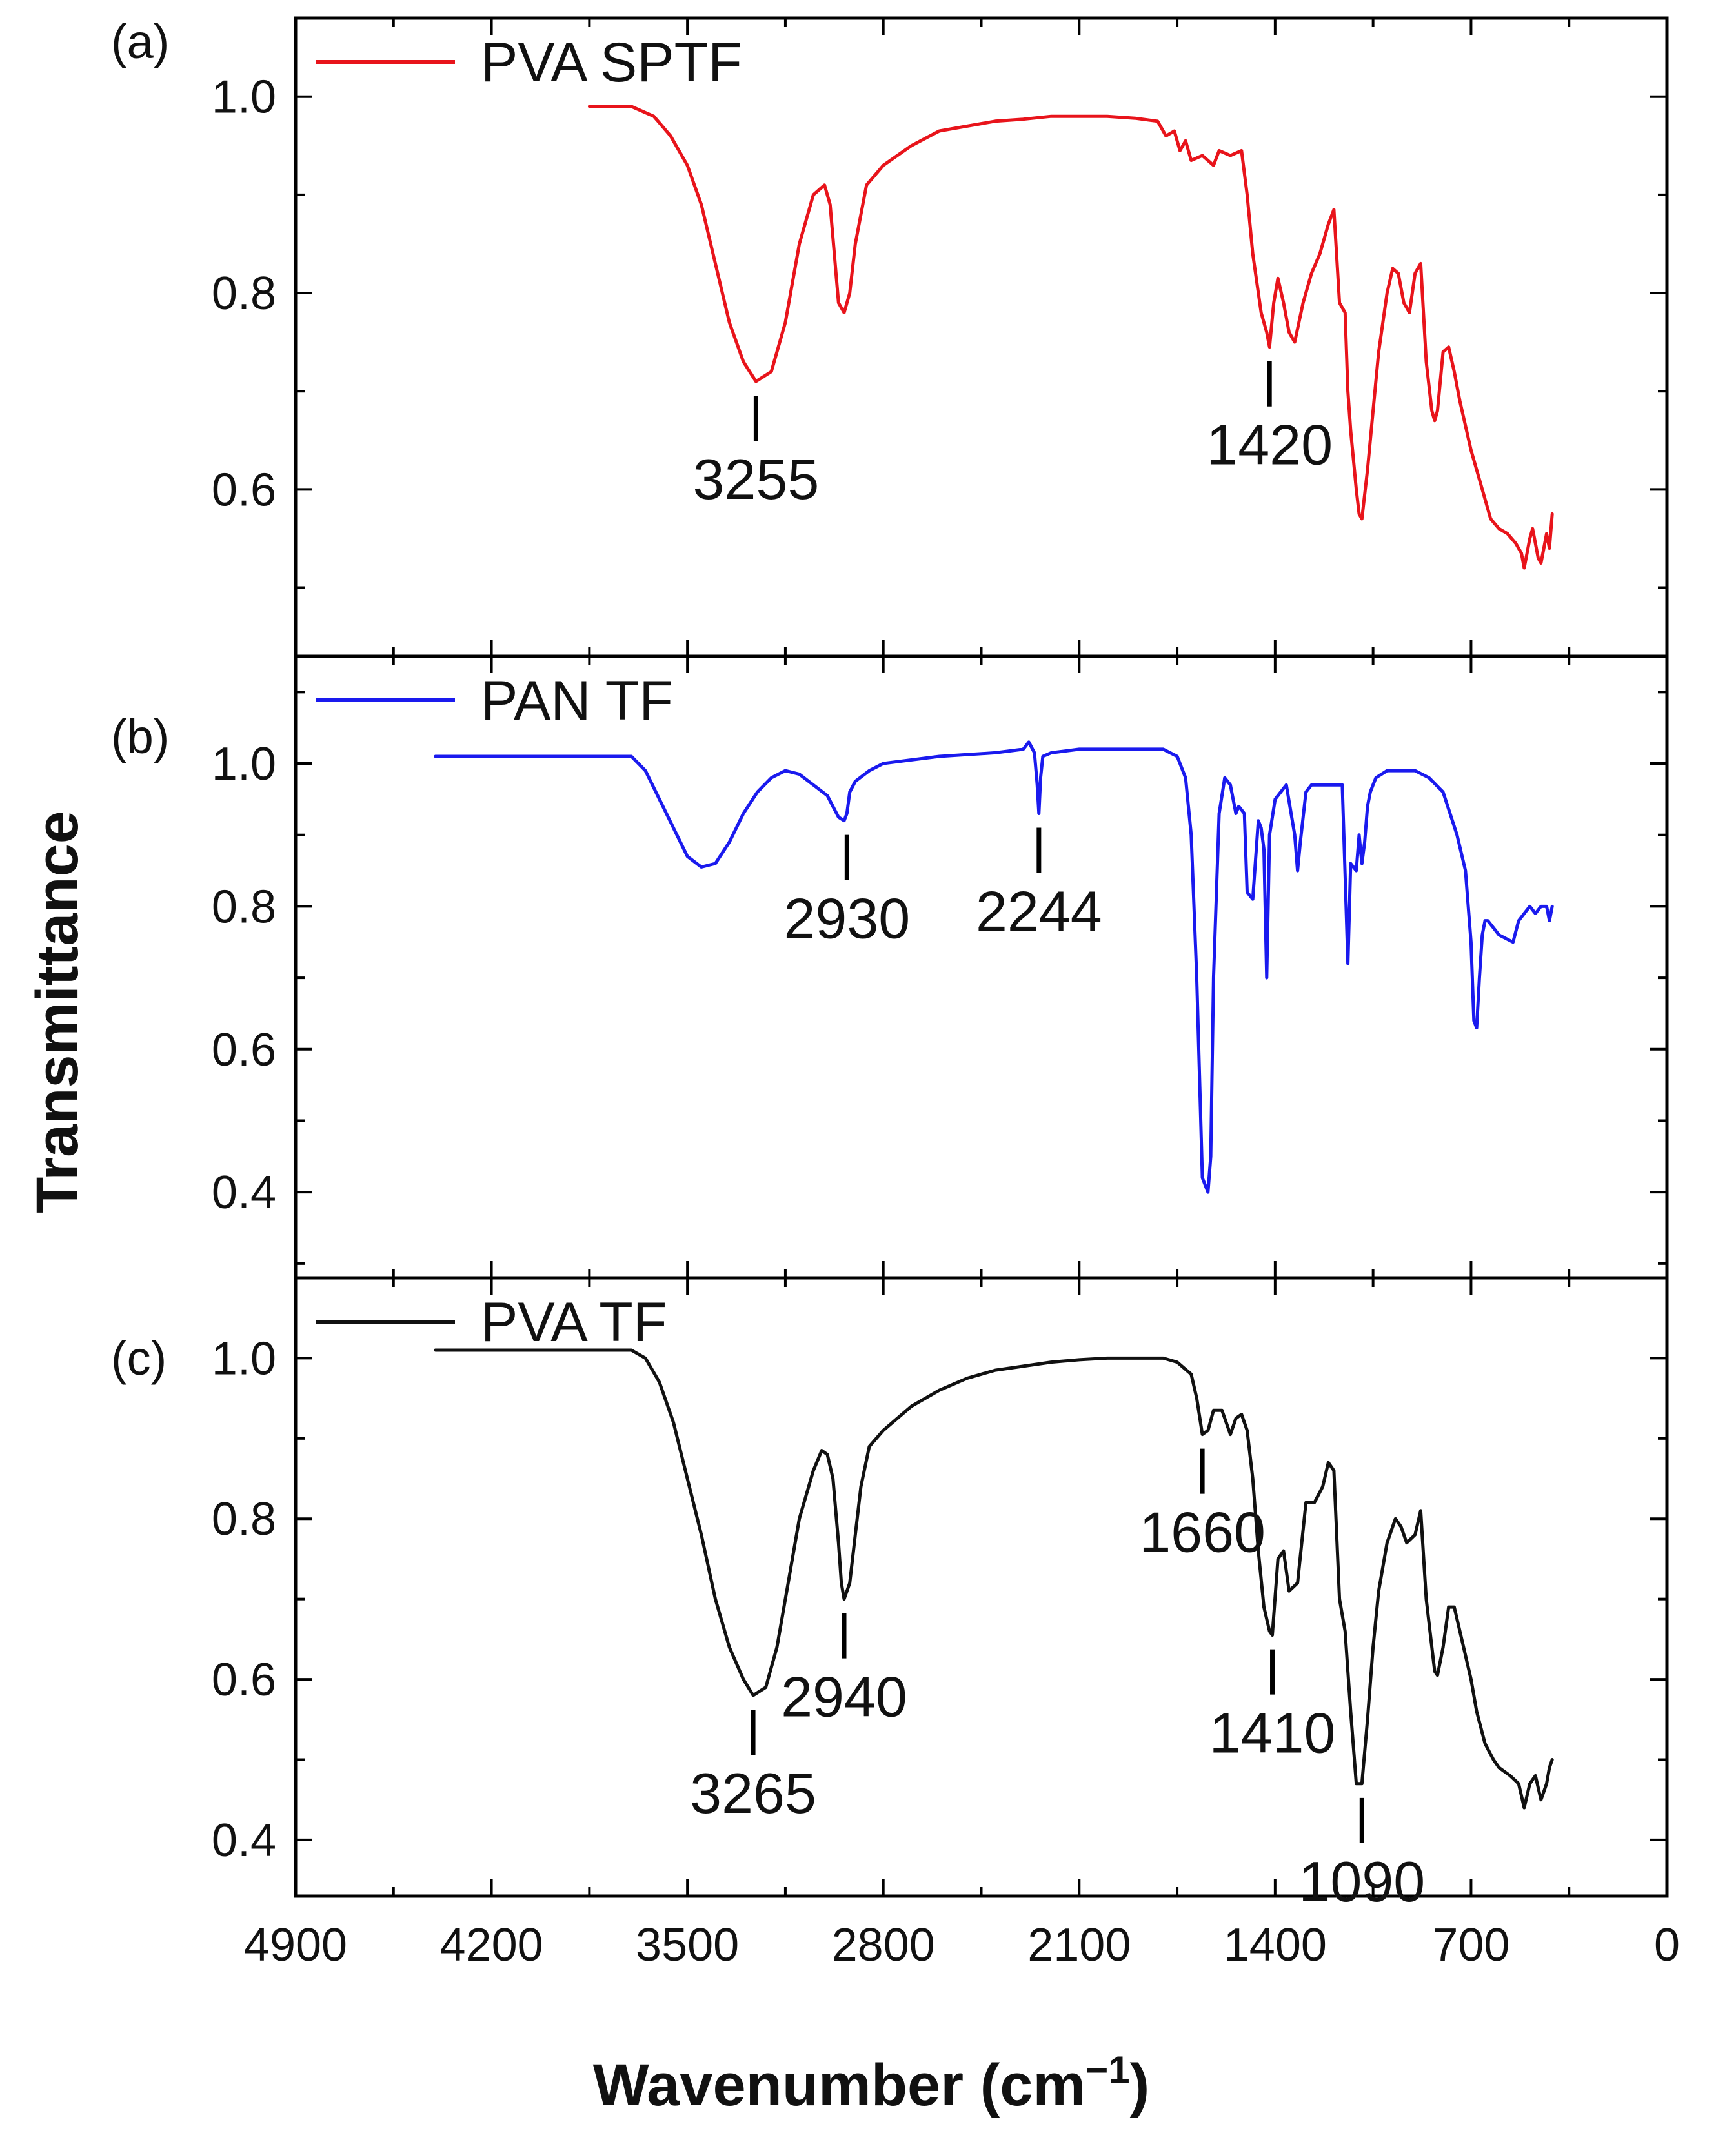 Image resolution: width=1736 pixels, height=2153 pixels. What do you see at coordinates (244, 1358) in the screenshot?
I see `panel-c-ytick-label: 1.0` at bounding box center [244, 1358].